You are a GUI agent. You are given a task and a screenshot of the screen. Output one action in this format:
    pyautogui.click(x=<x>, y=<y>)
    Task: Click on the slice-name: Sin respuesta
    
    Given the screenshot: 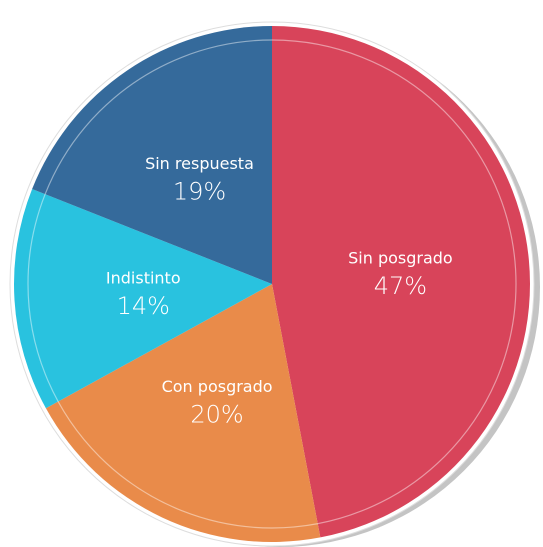 What is the action you would take?
    pyautogui.click(x=199, y=163)
    